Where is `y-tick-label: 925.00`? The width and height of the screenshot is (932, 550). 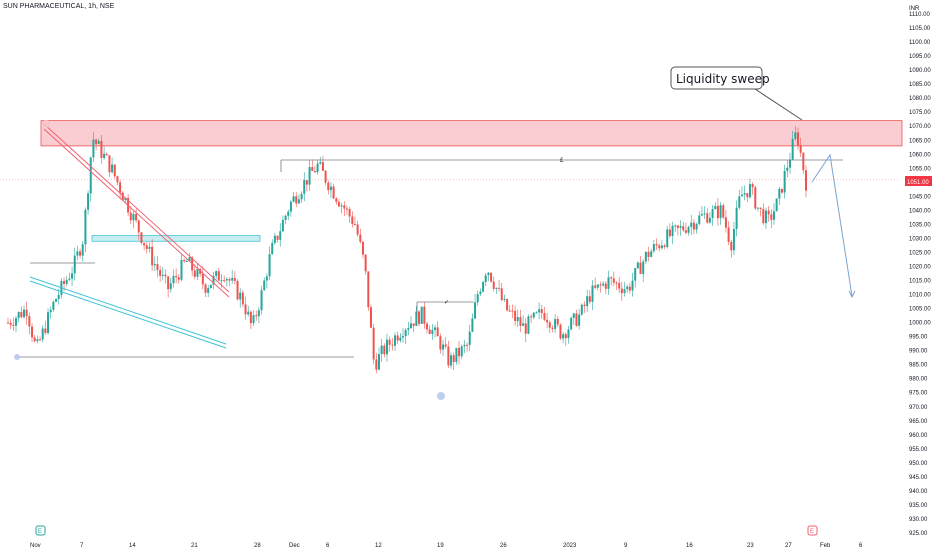
y-tick-label: 925.00 is located at coordinates (918, 534).